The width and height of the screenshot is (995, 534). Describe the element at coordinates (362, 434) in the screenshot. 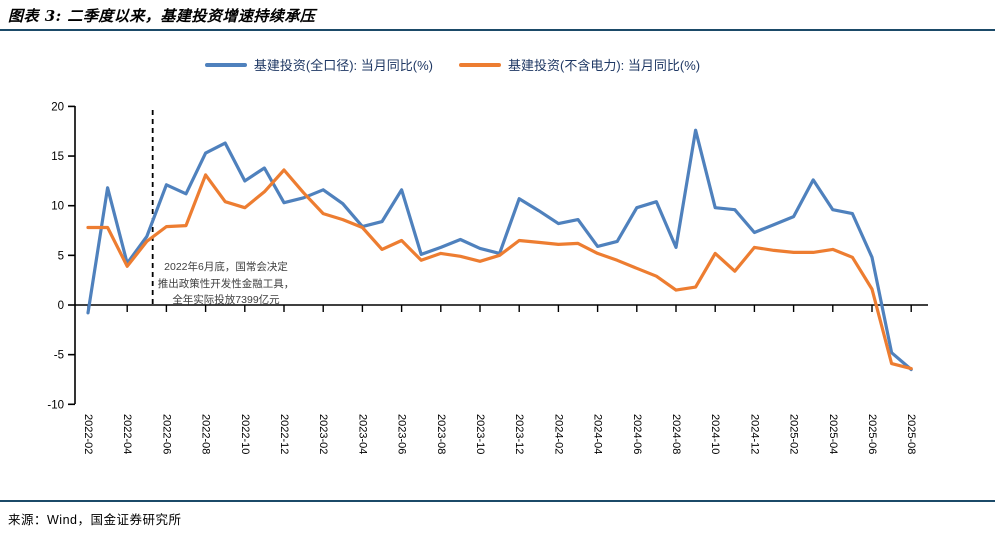

I see `x-tick-label: 2023-04` at that location.